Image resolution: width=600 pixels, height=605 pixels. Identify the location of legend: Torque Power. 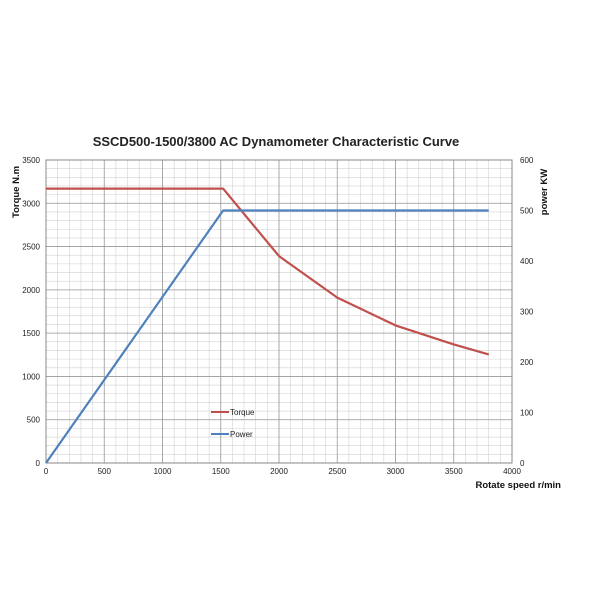
(233, 423).